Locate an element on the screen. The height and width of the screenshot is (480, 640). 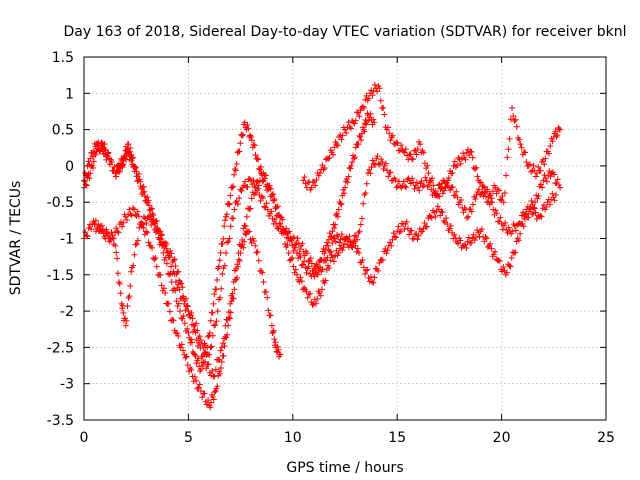
y-tick-label: 1.5 is located at coordinates (63, 58).